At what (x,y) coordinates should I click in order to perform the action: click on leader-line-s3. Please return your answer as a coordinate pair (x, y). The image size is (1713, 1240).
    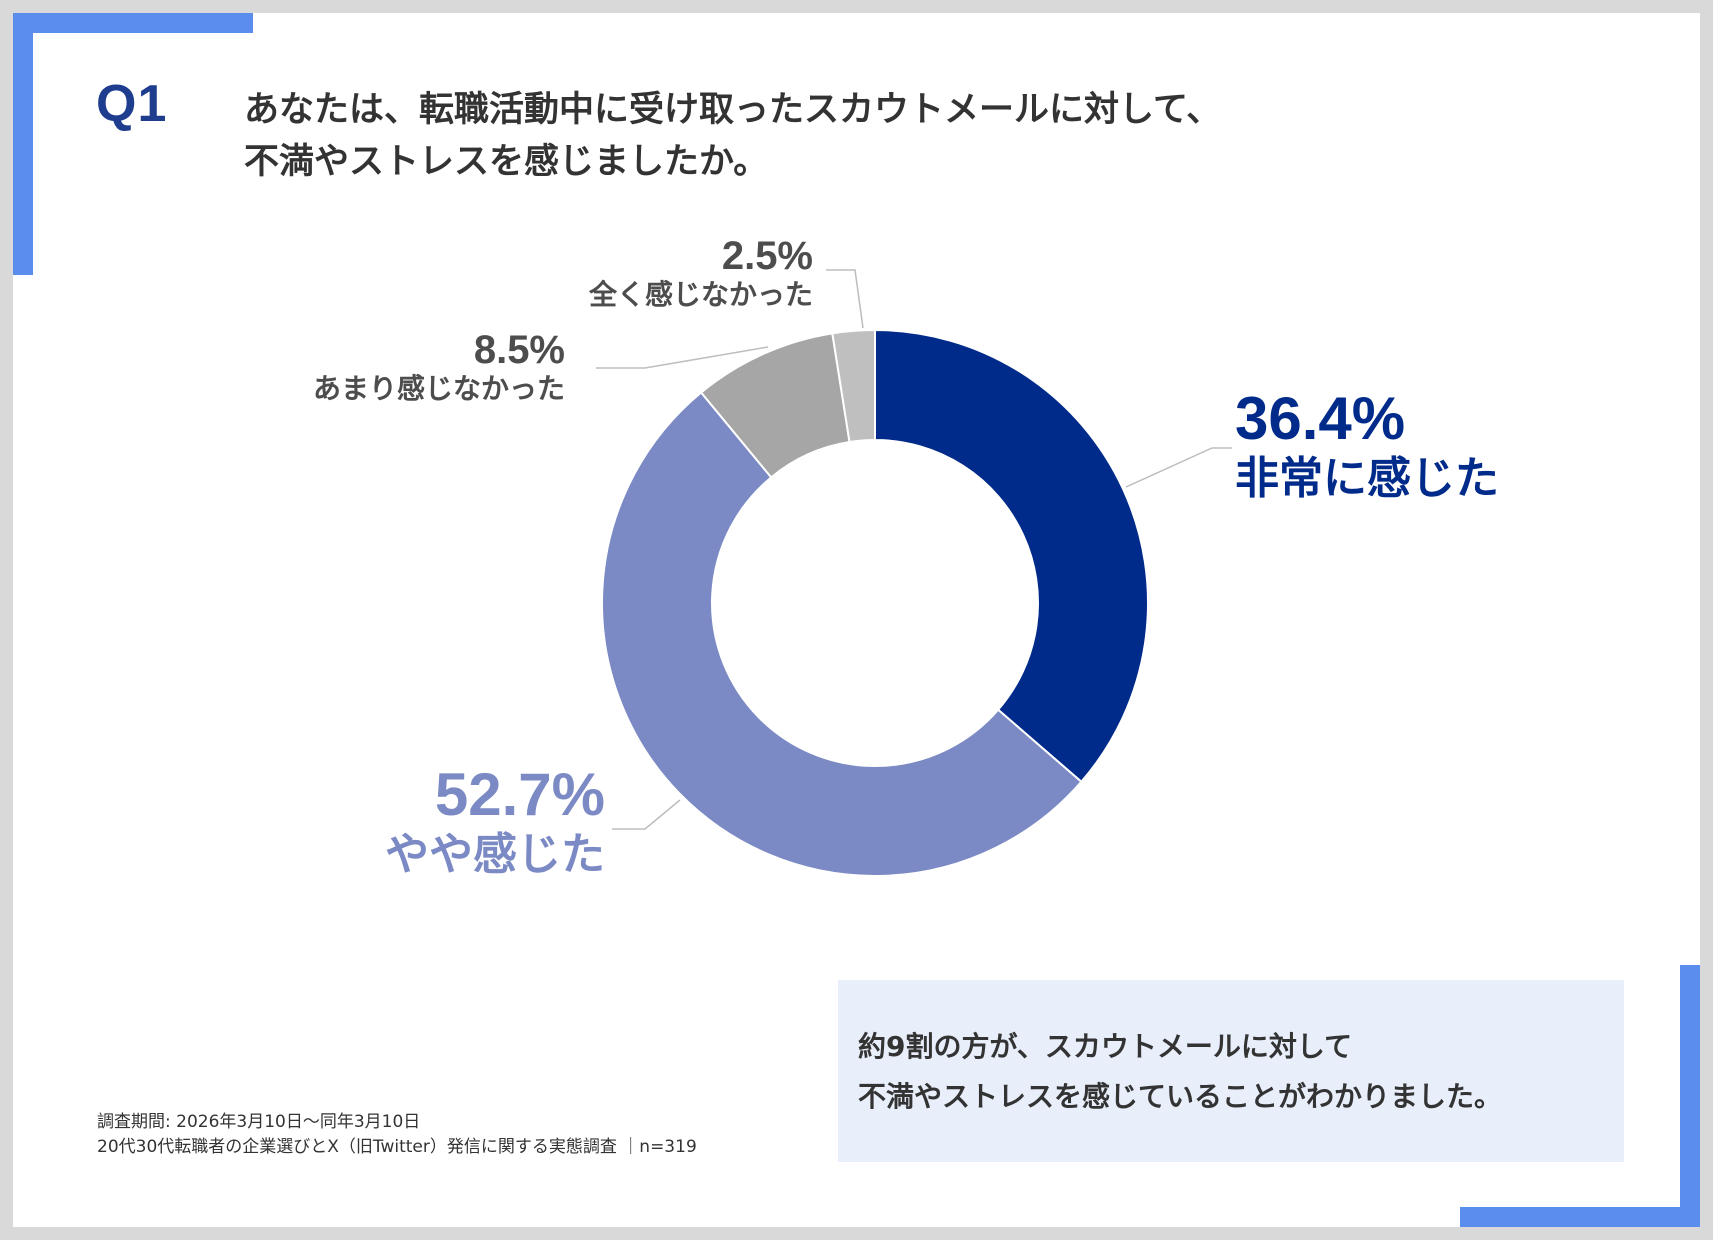
    Looking at the image, I should click on (845, 299).